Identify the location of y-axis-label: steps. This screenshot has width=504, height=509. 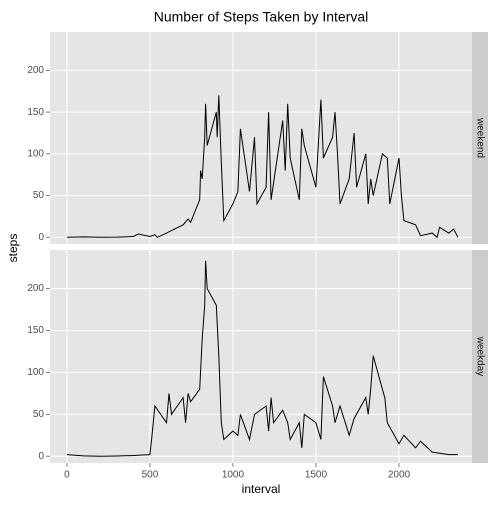
(13, 248).